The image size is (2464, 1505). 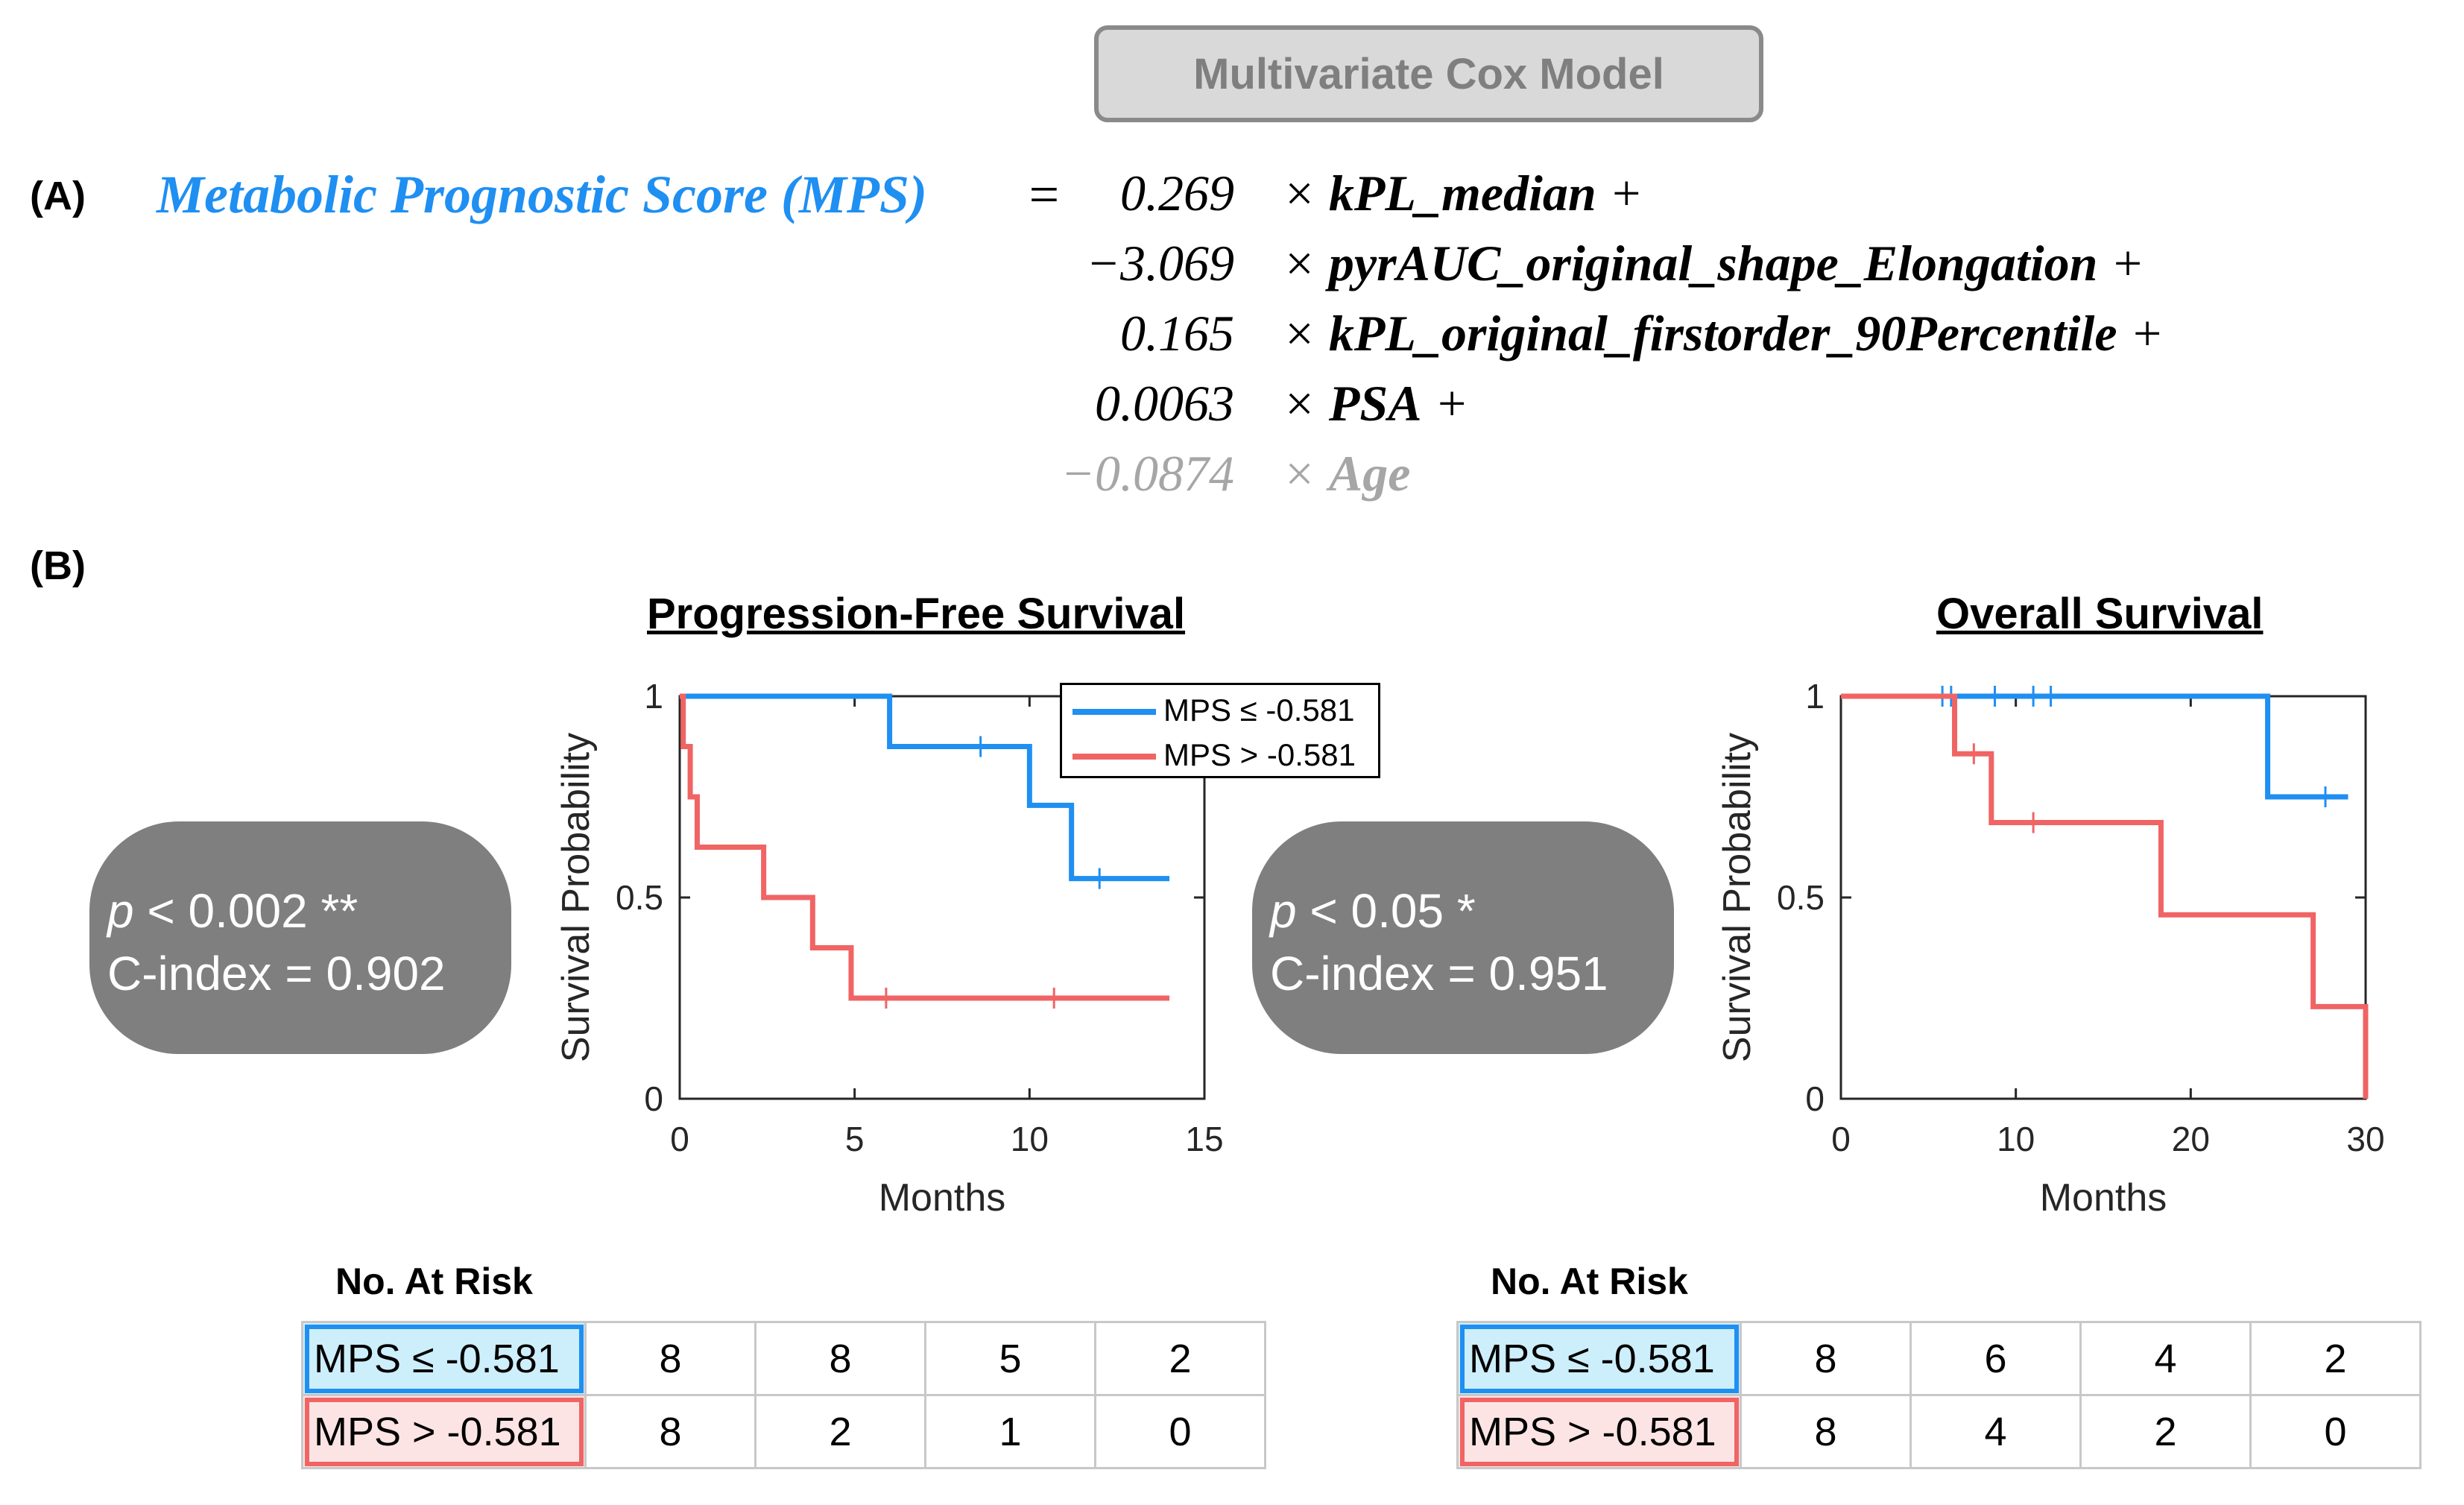 I want to click on model-title: Multivariate Cox Model, so click(x=1428, y=73).